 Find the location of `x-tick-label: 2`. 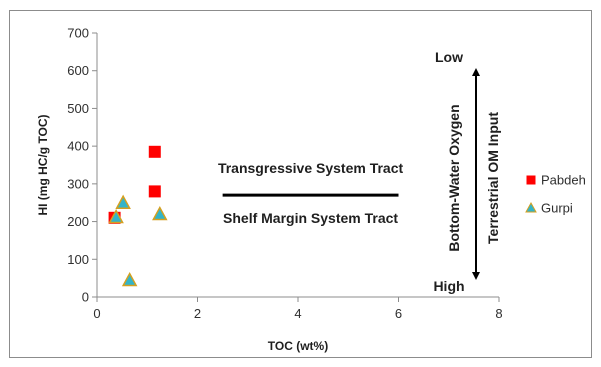

x-tick-label: 2 is located at coordinates (197, 313).